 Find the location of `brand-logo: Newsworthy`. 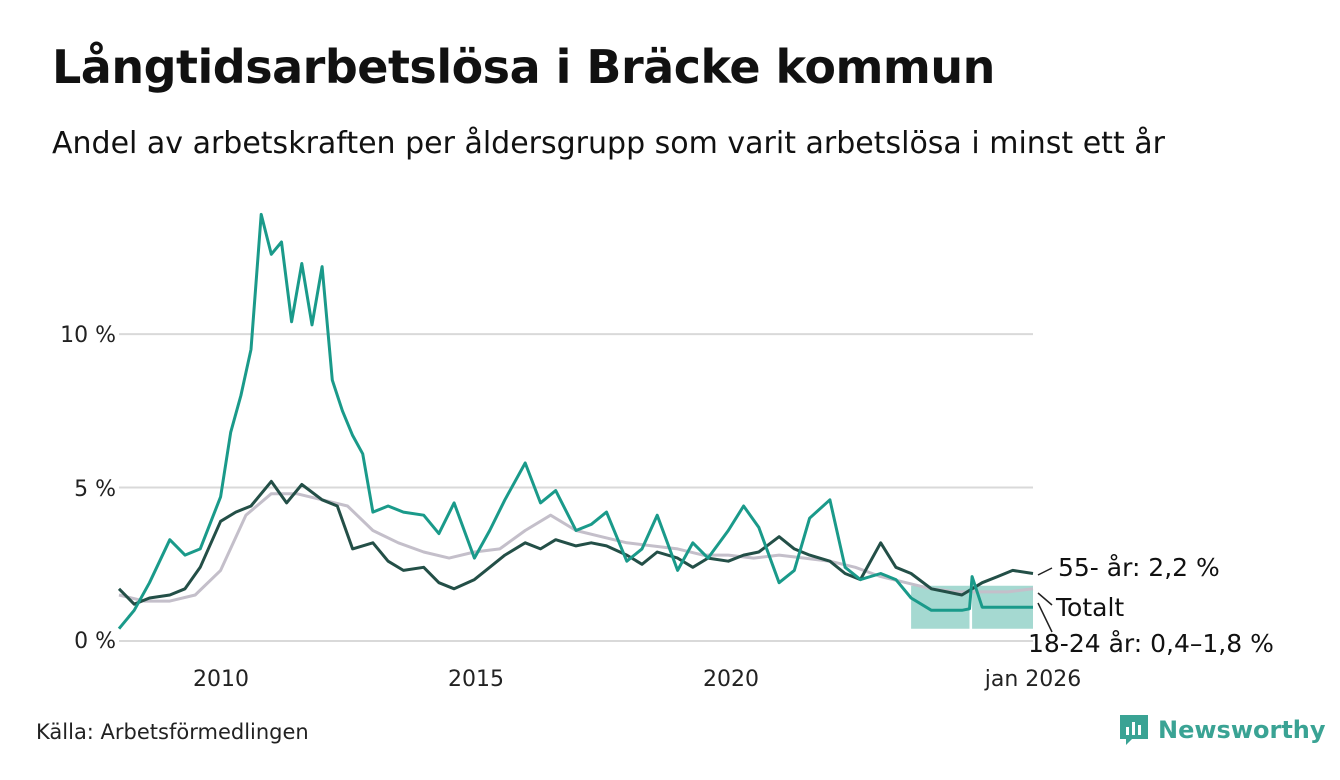

brand-logo: Newsworthy is located at coordinates (1222, 730).